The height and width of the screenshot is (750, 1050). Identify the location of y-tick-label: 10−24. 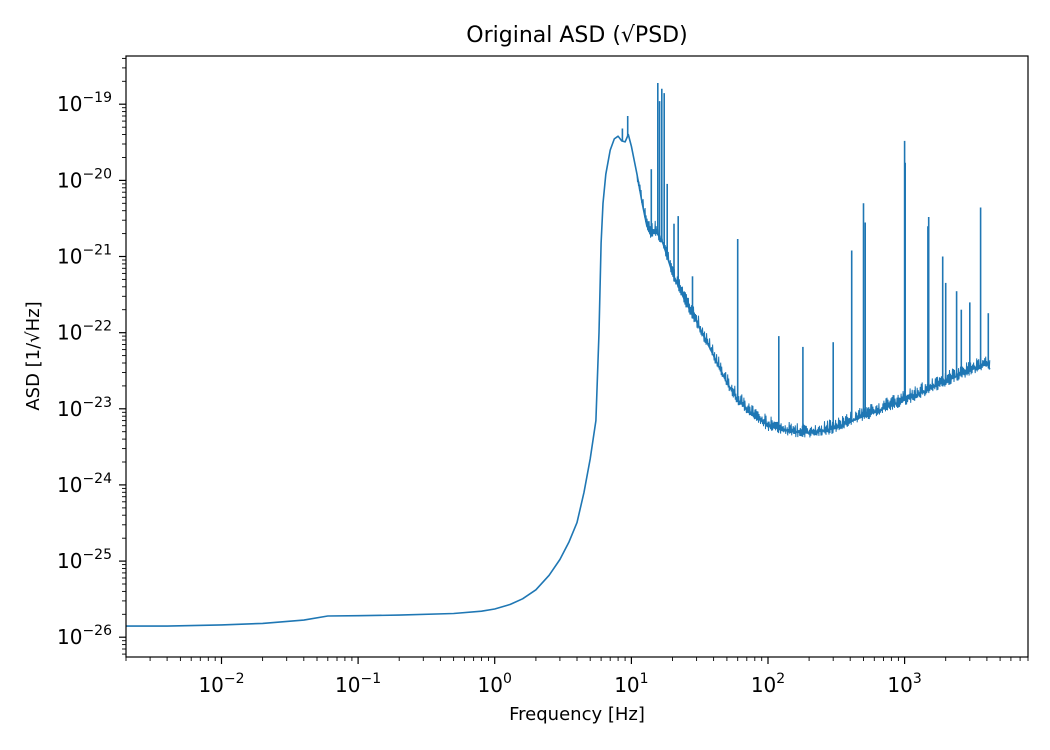
(84, 484).